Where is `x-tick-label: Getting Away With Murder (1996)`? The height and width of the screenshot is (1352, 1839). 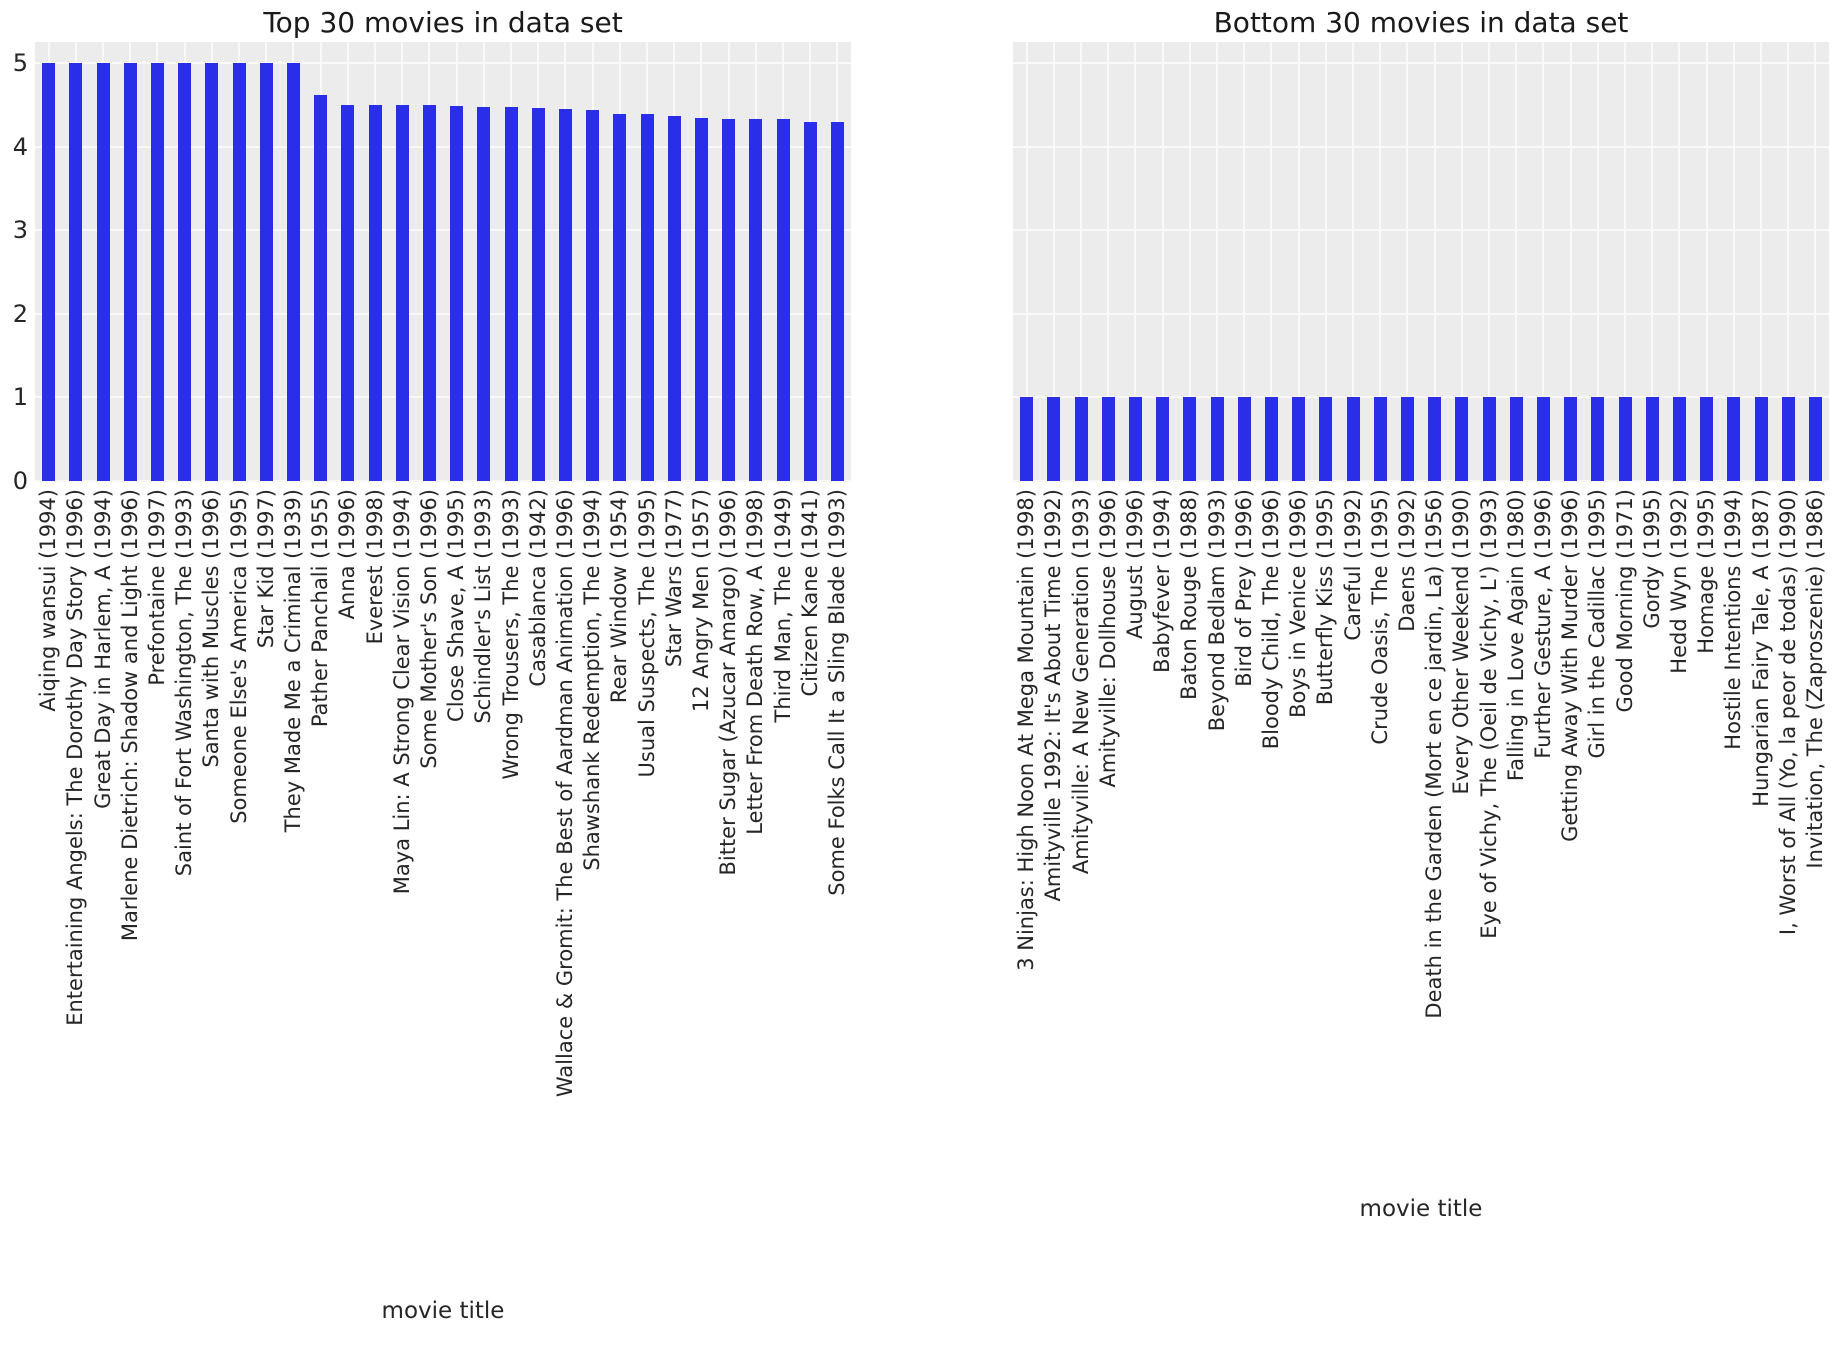
x-tick-label: Getting Away With Murder (1996) is located at coordinates (1570, 665).